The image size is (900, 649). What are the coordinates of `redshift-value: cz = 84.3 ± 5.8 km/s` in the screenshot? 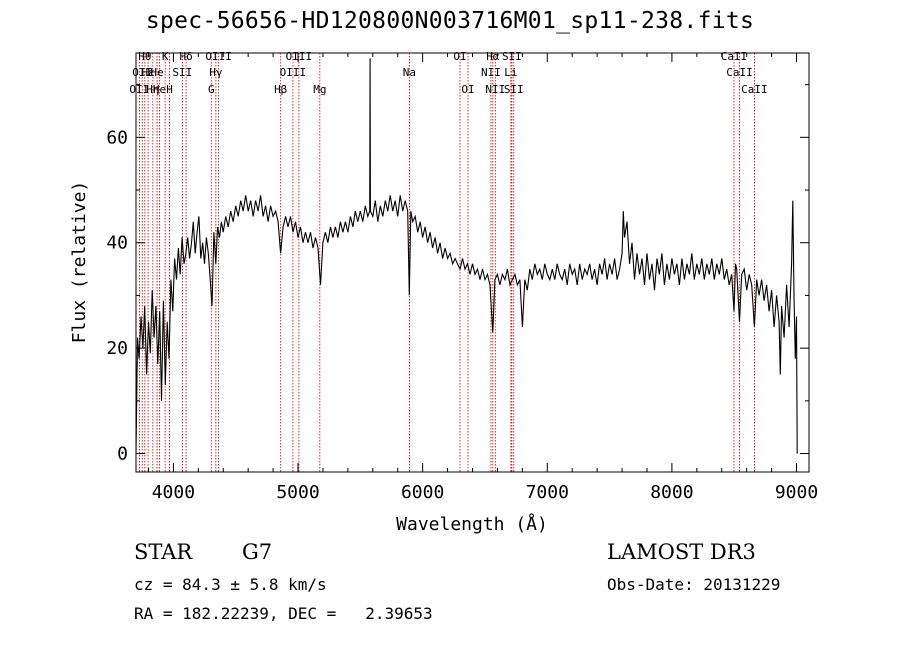 It's located at (230, 584).